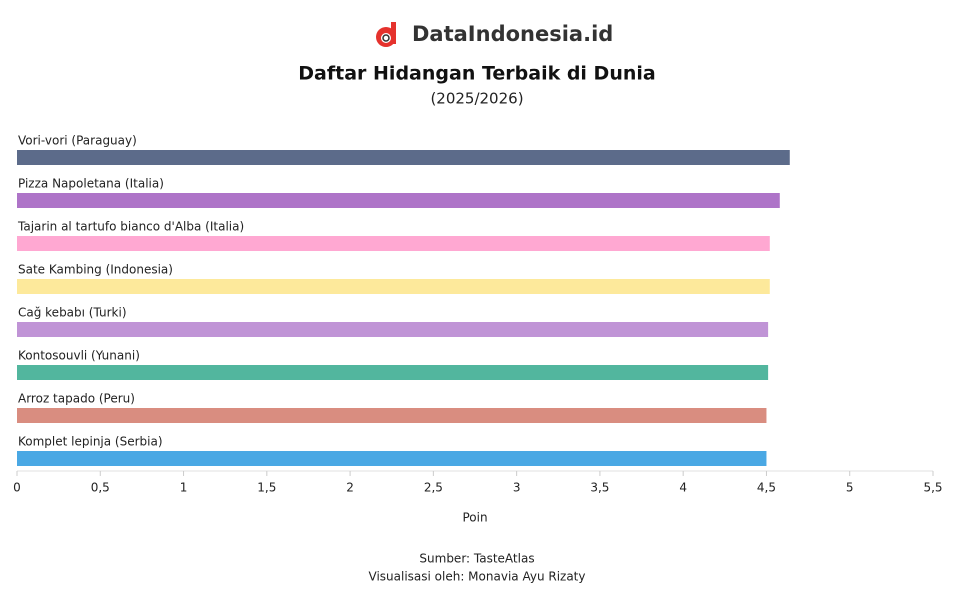 This screenshot has height=600, width=954. Describe the element at coordinates (599, 488) in the screenshot. I see `x-tick-label: 3,5` at that location.